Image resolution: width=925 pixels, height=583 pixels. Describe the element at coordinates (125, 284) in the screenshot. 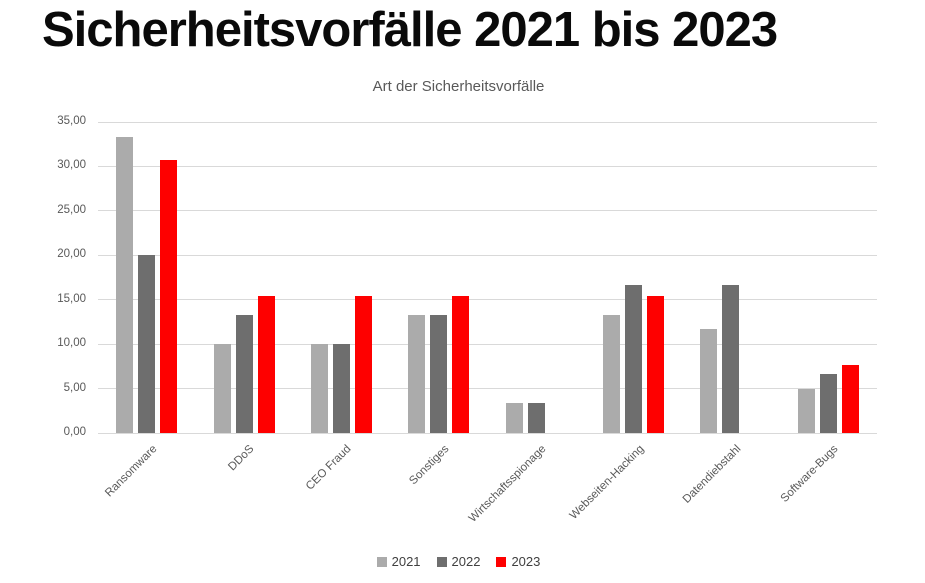

I see `bar-2021-ransomware` at that location.